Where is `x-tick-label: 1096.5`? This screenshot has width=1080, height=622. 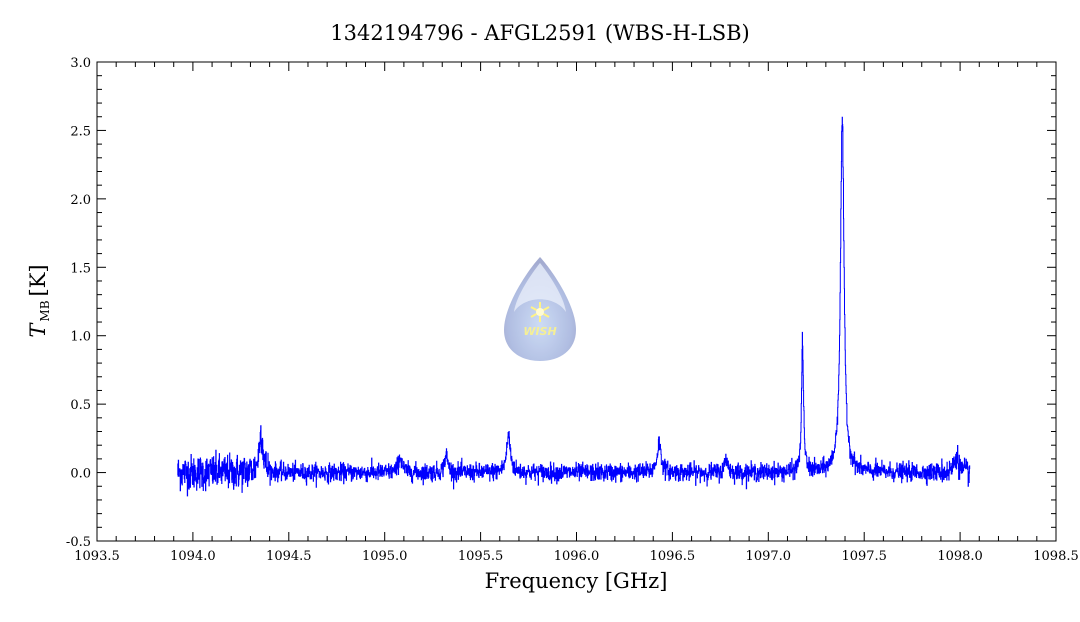
x-tick-label: 1096.5 is located at coordinates (673, 556).